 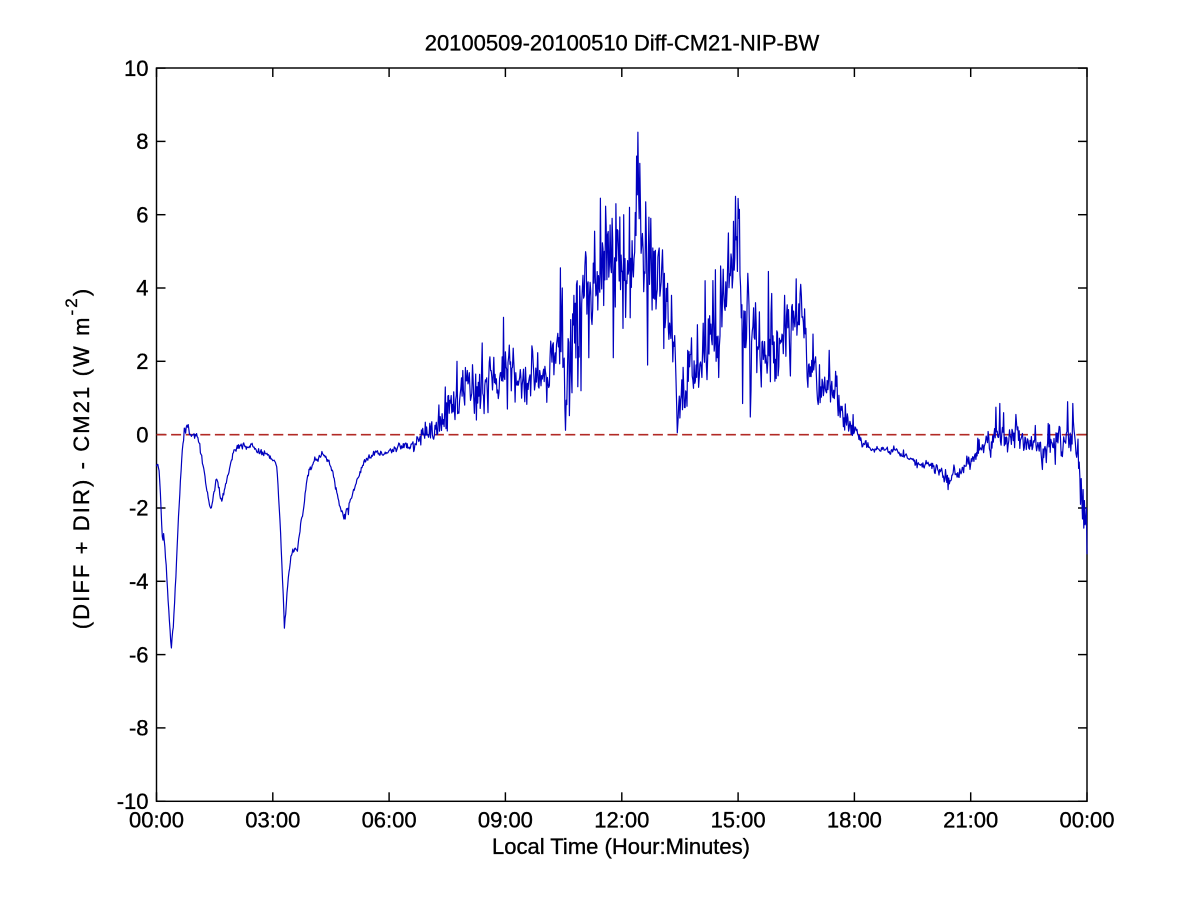 What do you see at coordinates (142, 361) in the screenshot?
I see `svg-text: 2` at bounding box center [142, 361].